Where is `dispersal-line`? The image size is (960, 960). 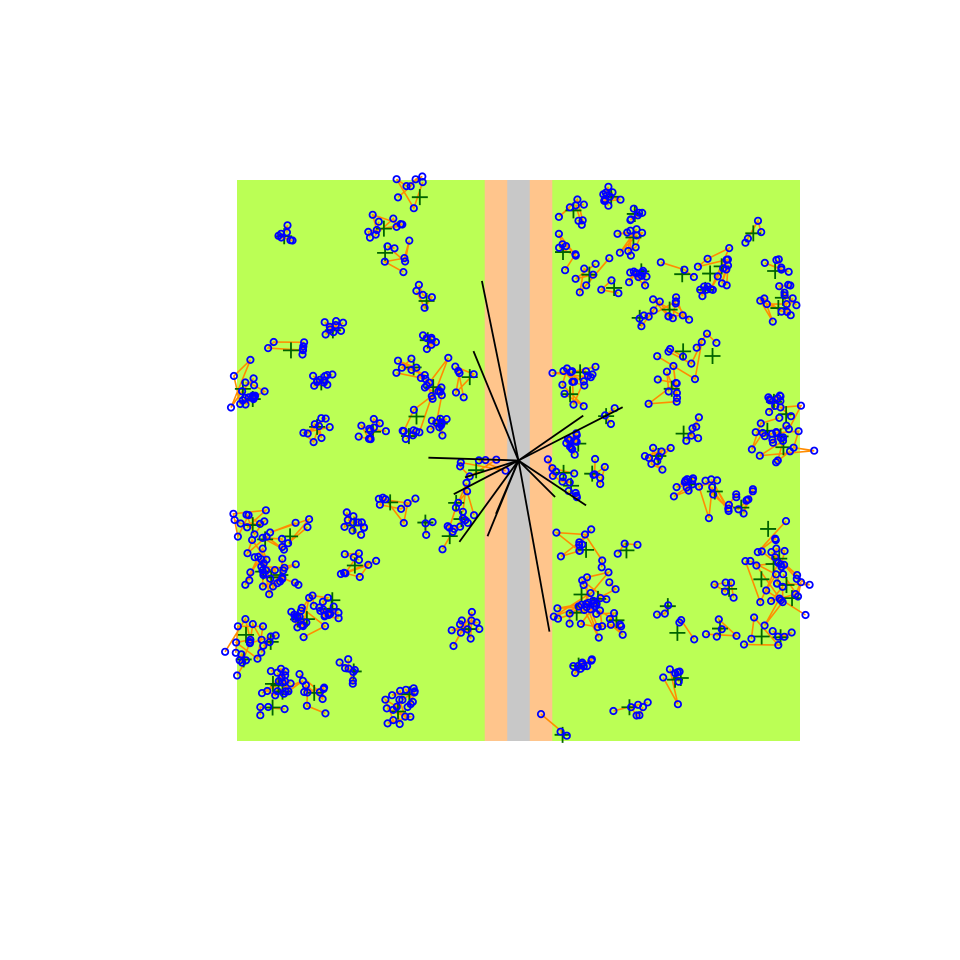 dispersal-line is located at coordinates (503, 498).